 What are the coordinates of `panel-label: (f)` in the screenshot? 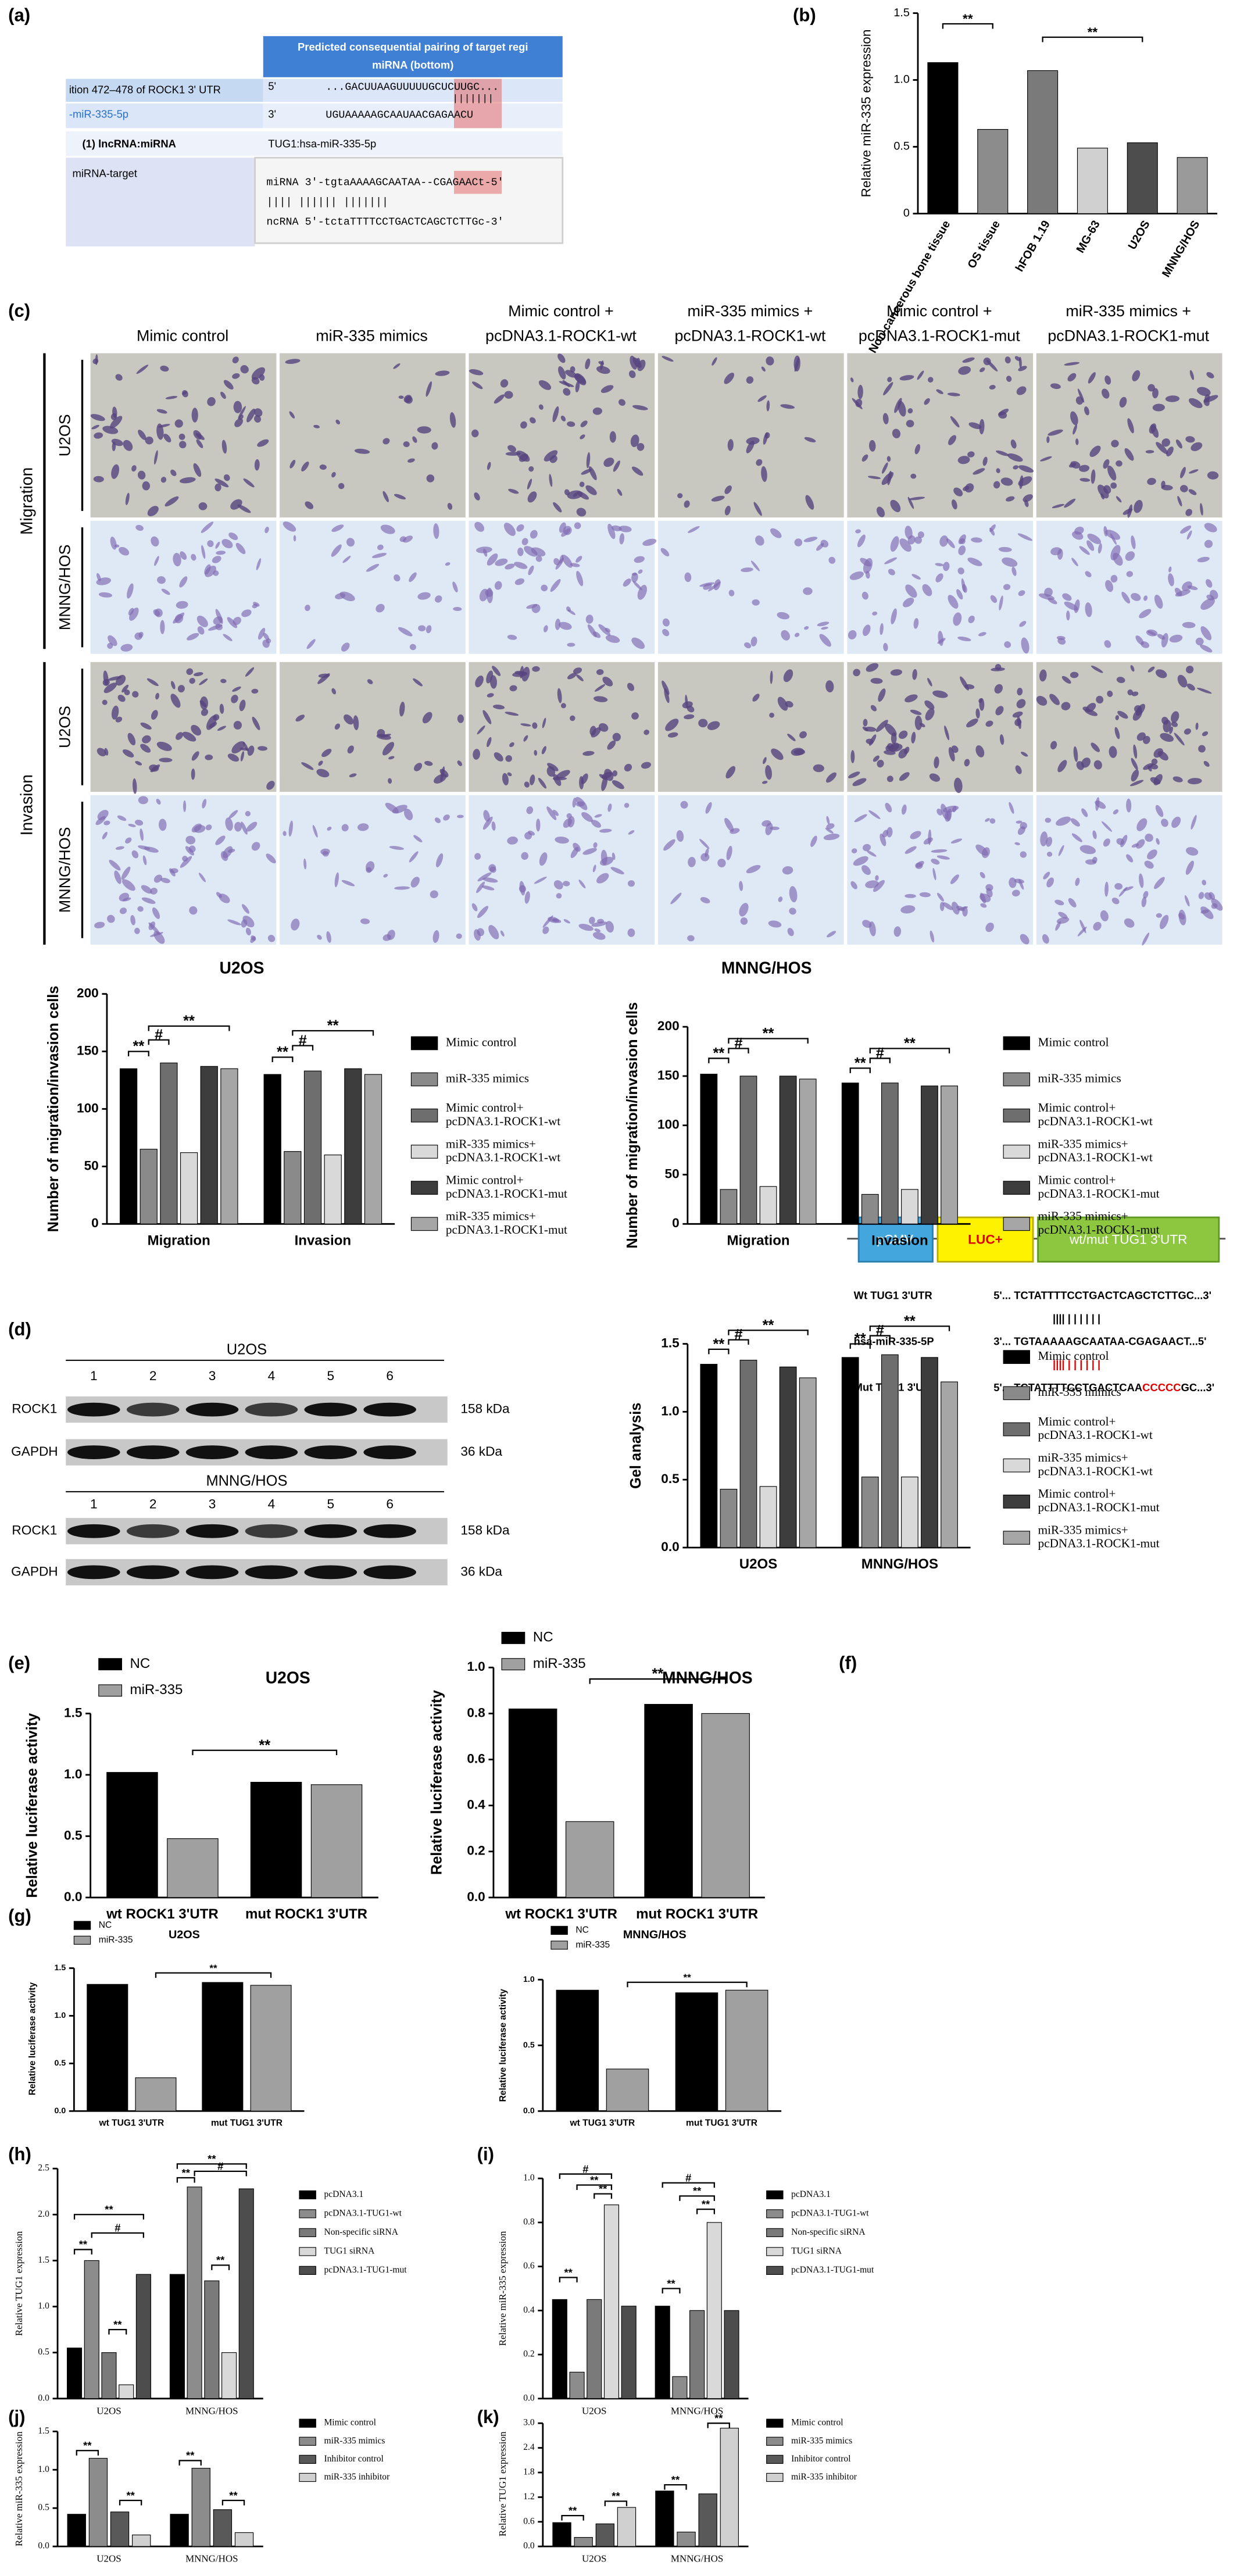 It's located at (848, 1663).